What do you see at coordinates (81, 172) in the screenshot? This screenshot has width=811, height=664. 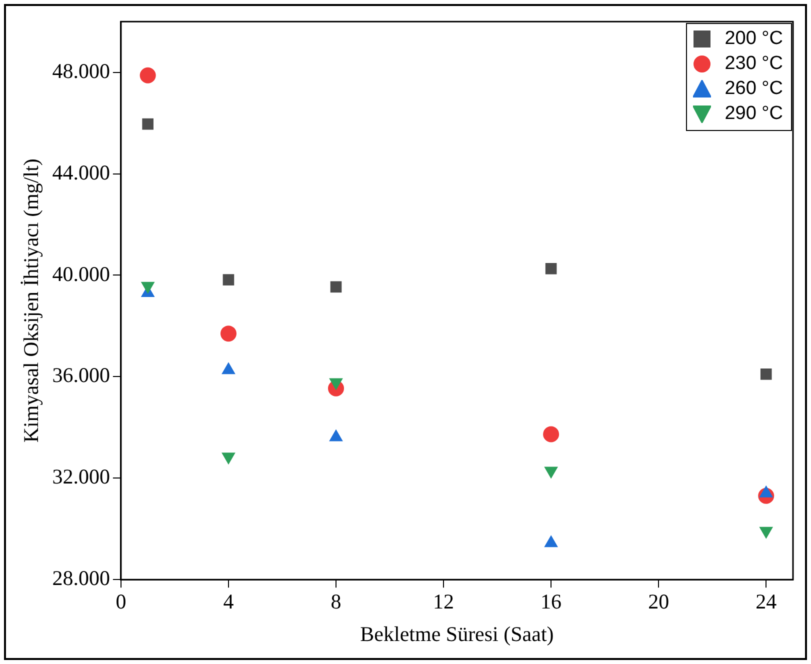 I see `y-tick-label: 44.000` at bounding box center [81, 172].